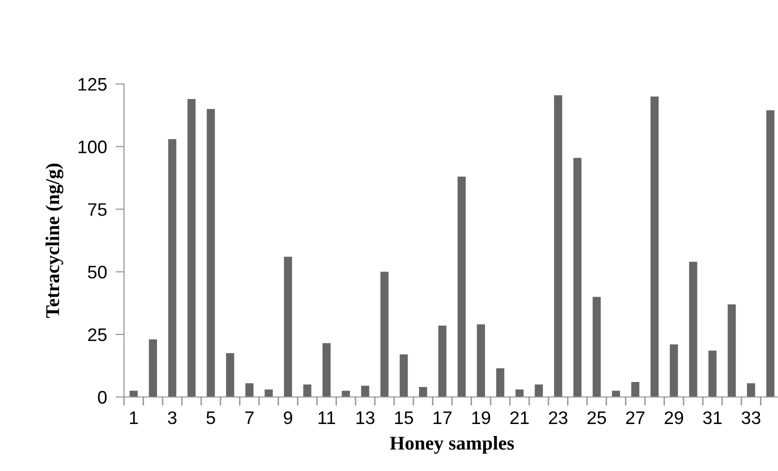  What do you see at coordinates (674, 417) in the screenshot?
I see `x-tick-label: 29` at bounding box center [674, 417].